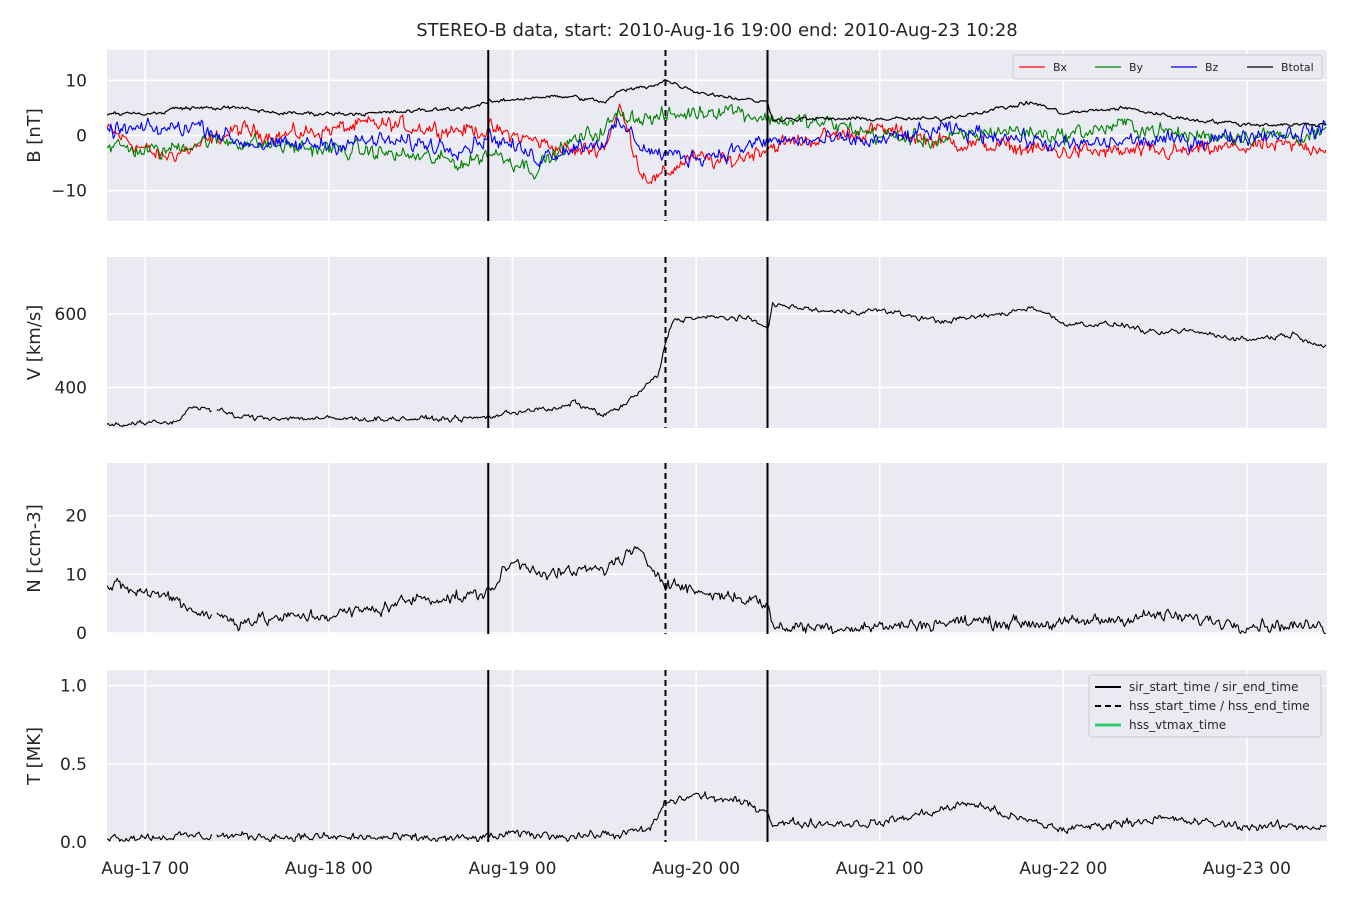 The image size is (1350, 900). Describe the element at coordinates (717, 103) in the screenshot. I see `series-line-Btotal` at that location.